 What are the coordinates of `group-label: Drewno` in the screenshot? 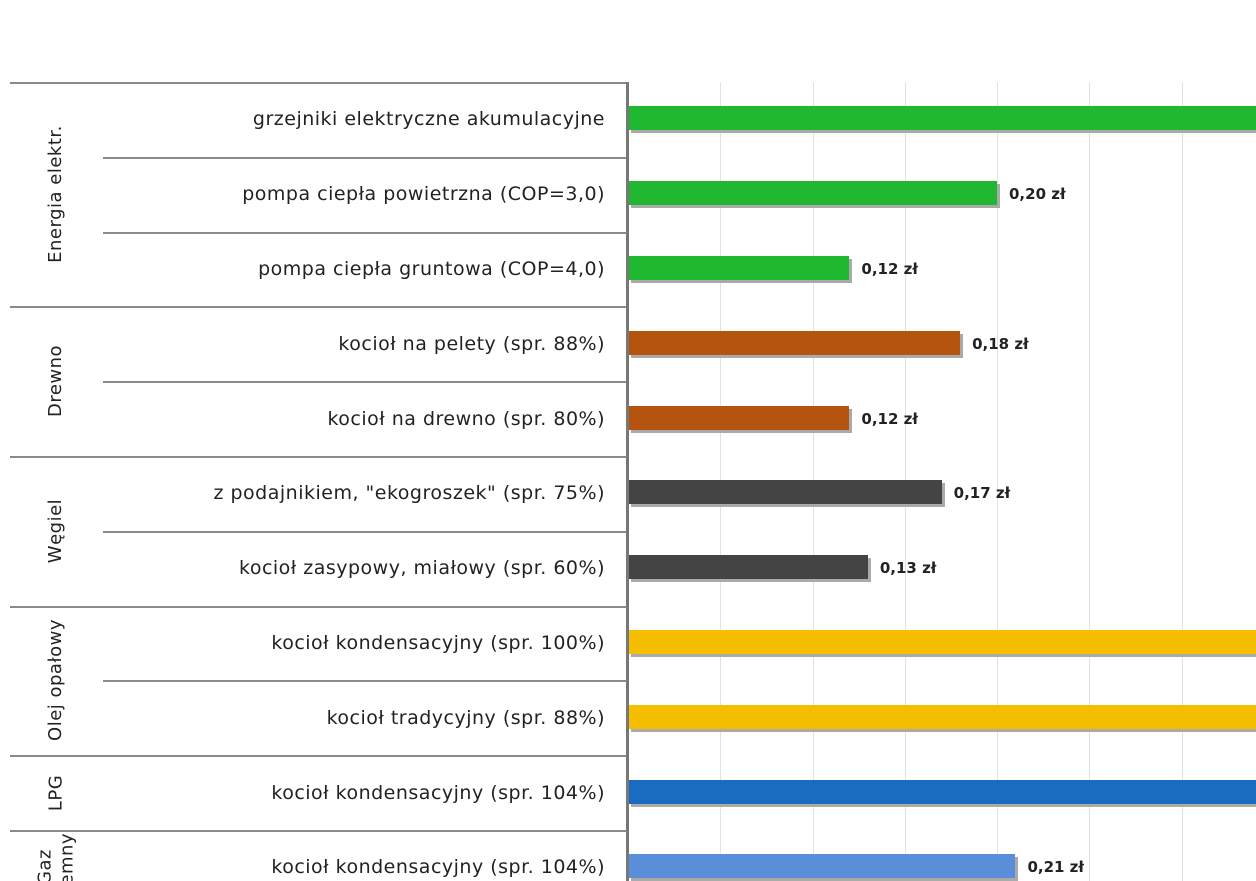 It's located at (55, 381).